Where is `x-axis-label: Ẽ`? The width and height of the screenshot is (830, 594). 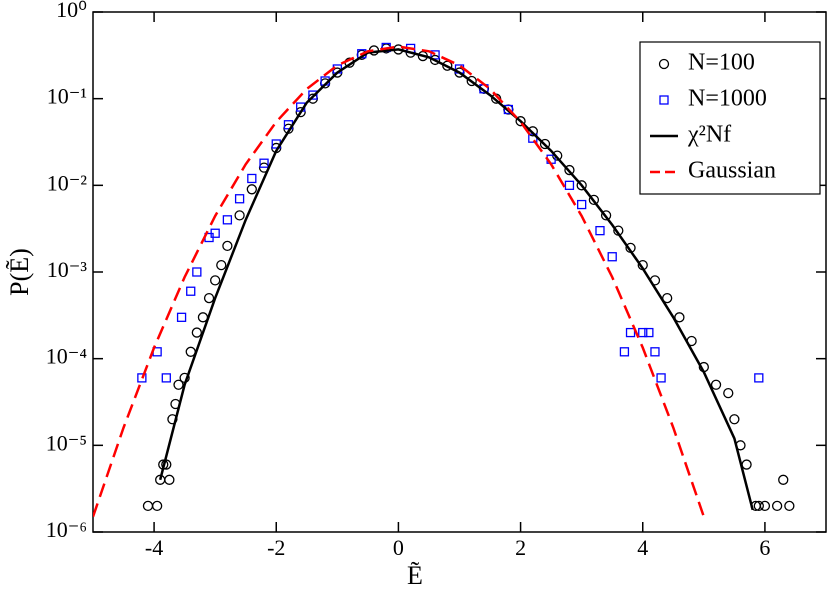 x-axis-label: Ẽ is located at coordinates (415, 575).